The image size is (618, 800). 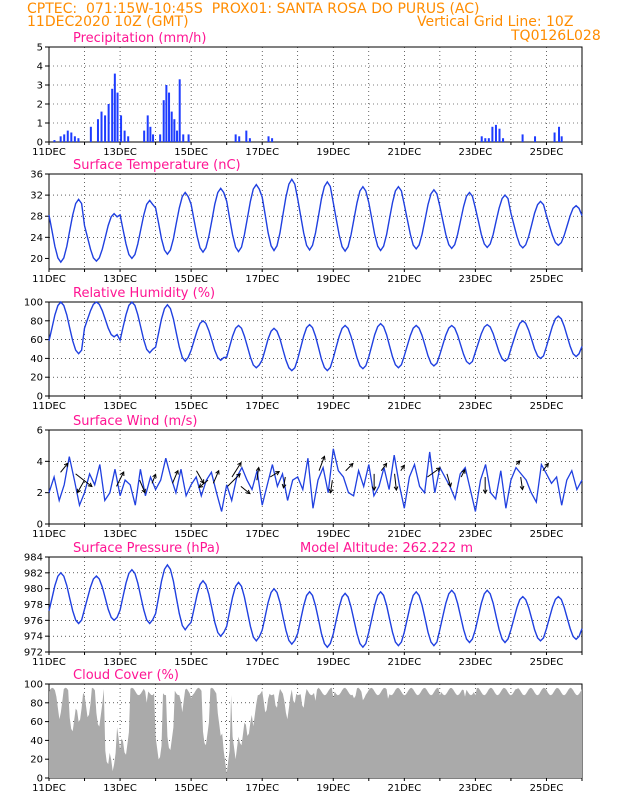 I want to click on y-tick-label: 36, so click(x=36, y=175).